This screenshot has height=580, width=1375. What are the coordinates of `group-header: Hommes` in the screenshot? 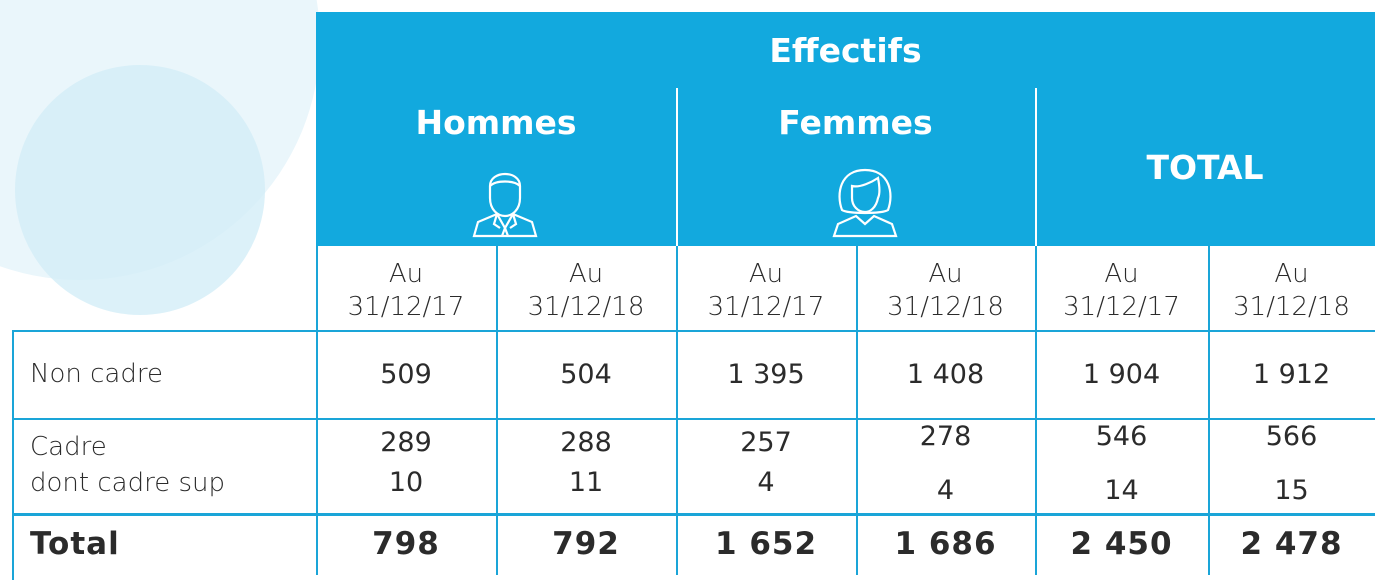 It's located at (496, 122).